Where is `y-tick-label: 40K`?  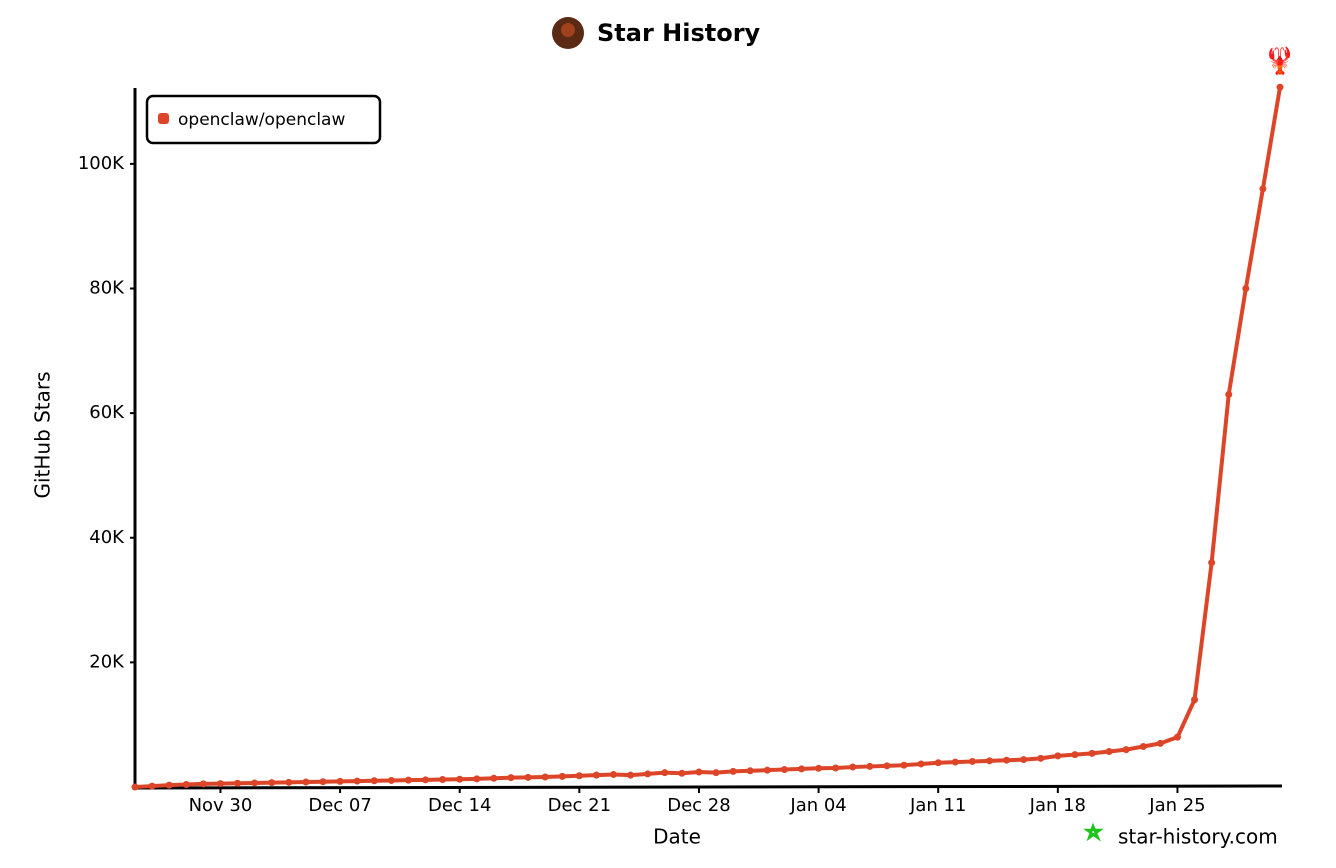
y-tick-label: 40K is located at coordinates (107, 537).